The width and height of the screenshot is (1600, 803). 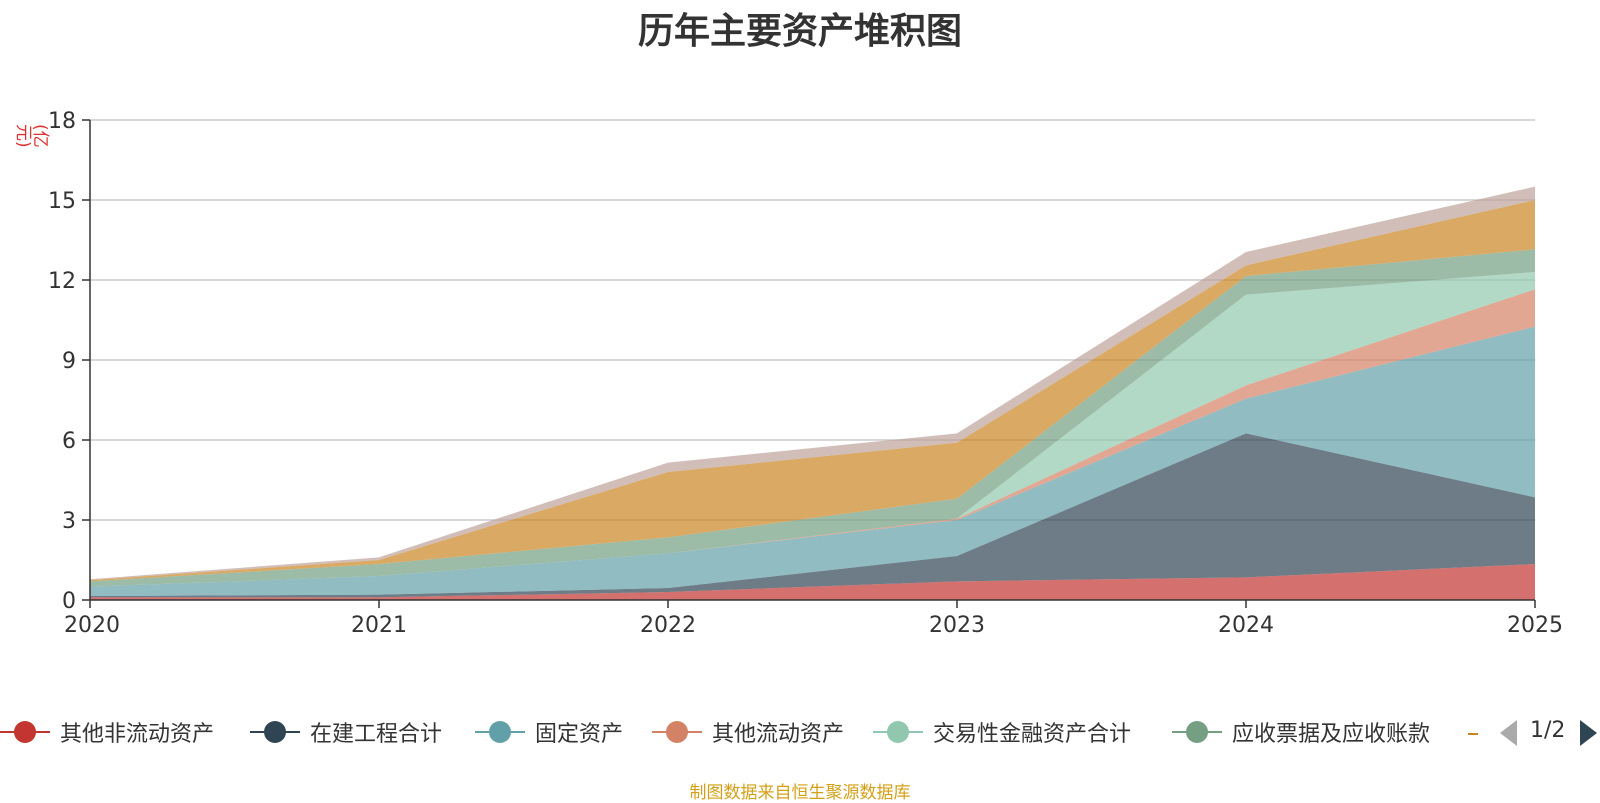 I want to click on y-tick-label: 15, so click(x=62, y=201).